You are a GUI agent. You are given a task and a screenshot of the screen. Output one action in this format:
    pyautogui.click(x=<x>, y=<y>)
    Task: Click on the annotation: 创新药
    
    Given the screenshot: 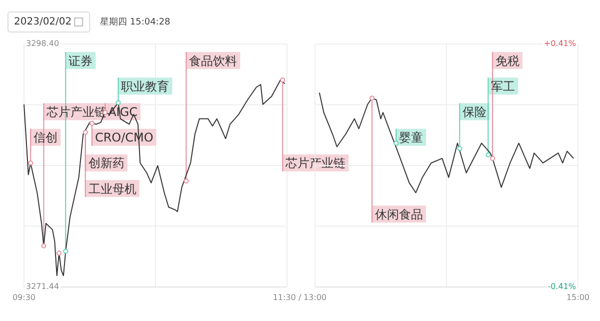 What is the action you would take?
    pyautogui.click(x=106, y=163)
    